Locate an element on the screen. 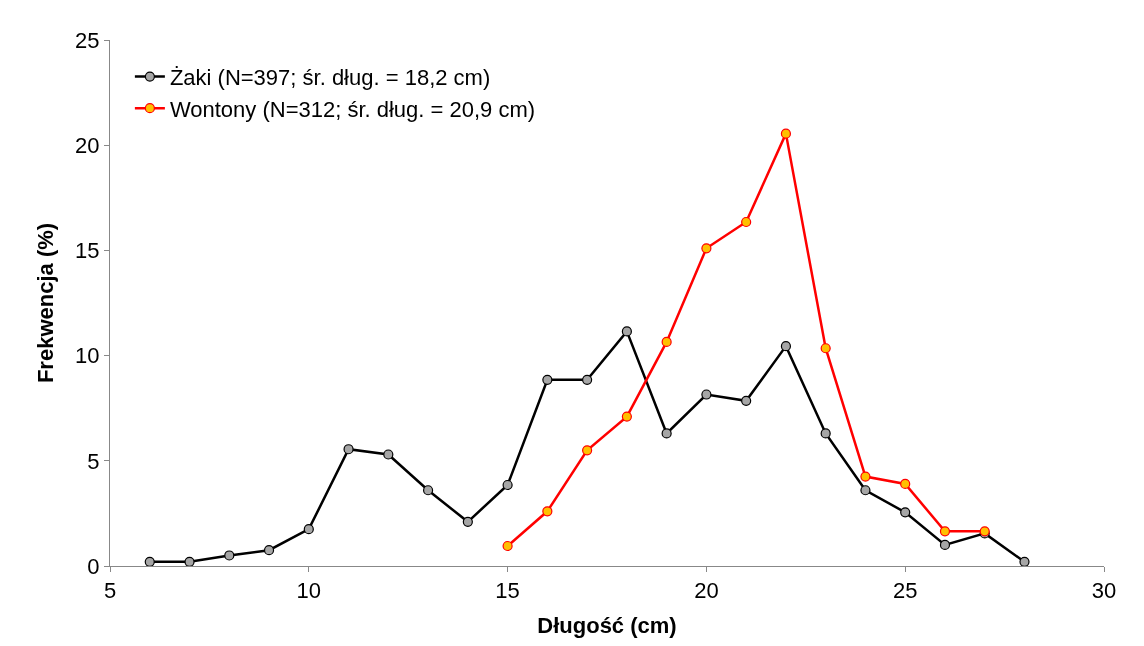 The image size is (1144, 646). legend-label: Wontony (N=312; śr. dług. = 20,9 cm) is located at coordinates (352, 109).